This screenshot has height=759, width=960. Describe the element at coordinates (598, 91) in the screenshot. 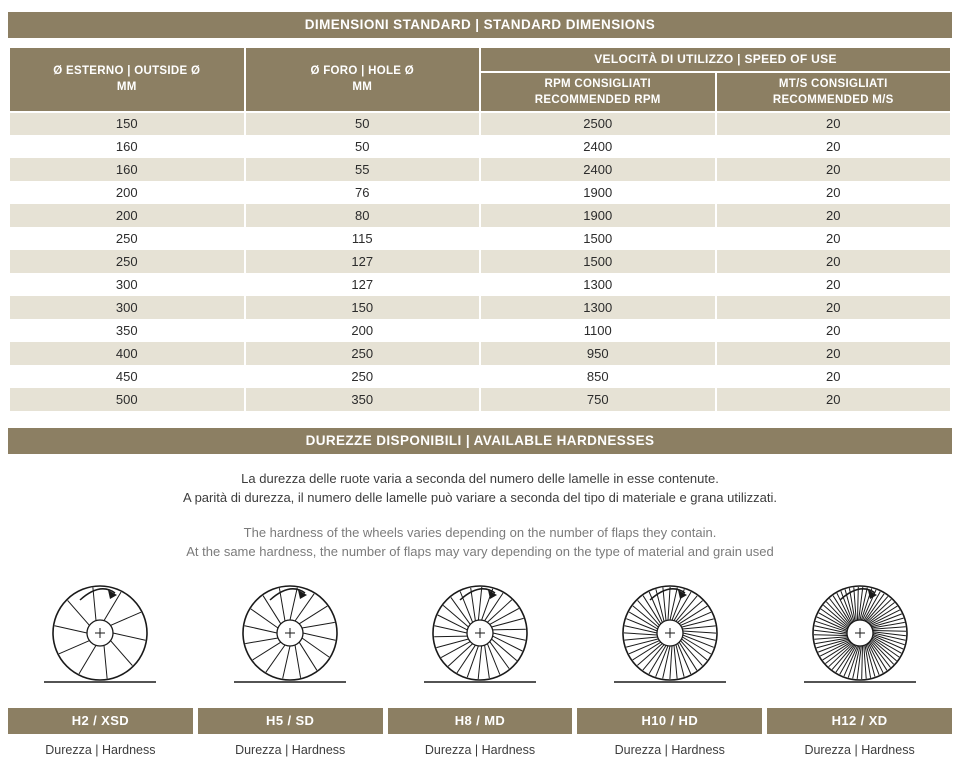

I see `col-header-rpm: RPM CONSIGLIATI RECOMMENDED RPM` at that location.